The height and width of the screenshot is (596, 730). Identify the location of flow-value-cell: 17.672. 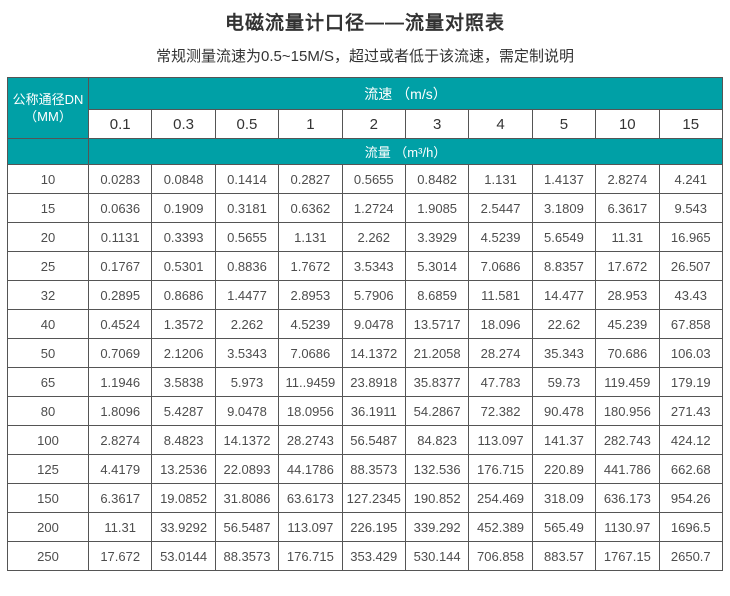
(627, 266).